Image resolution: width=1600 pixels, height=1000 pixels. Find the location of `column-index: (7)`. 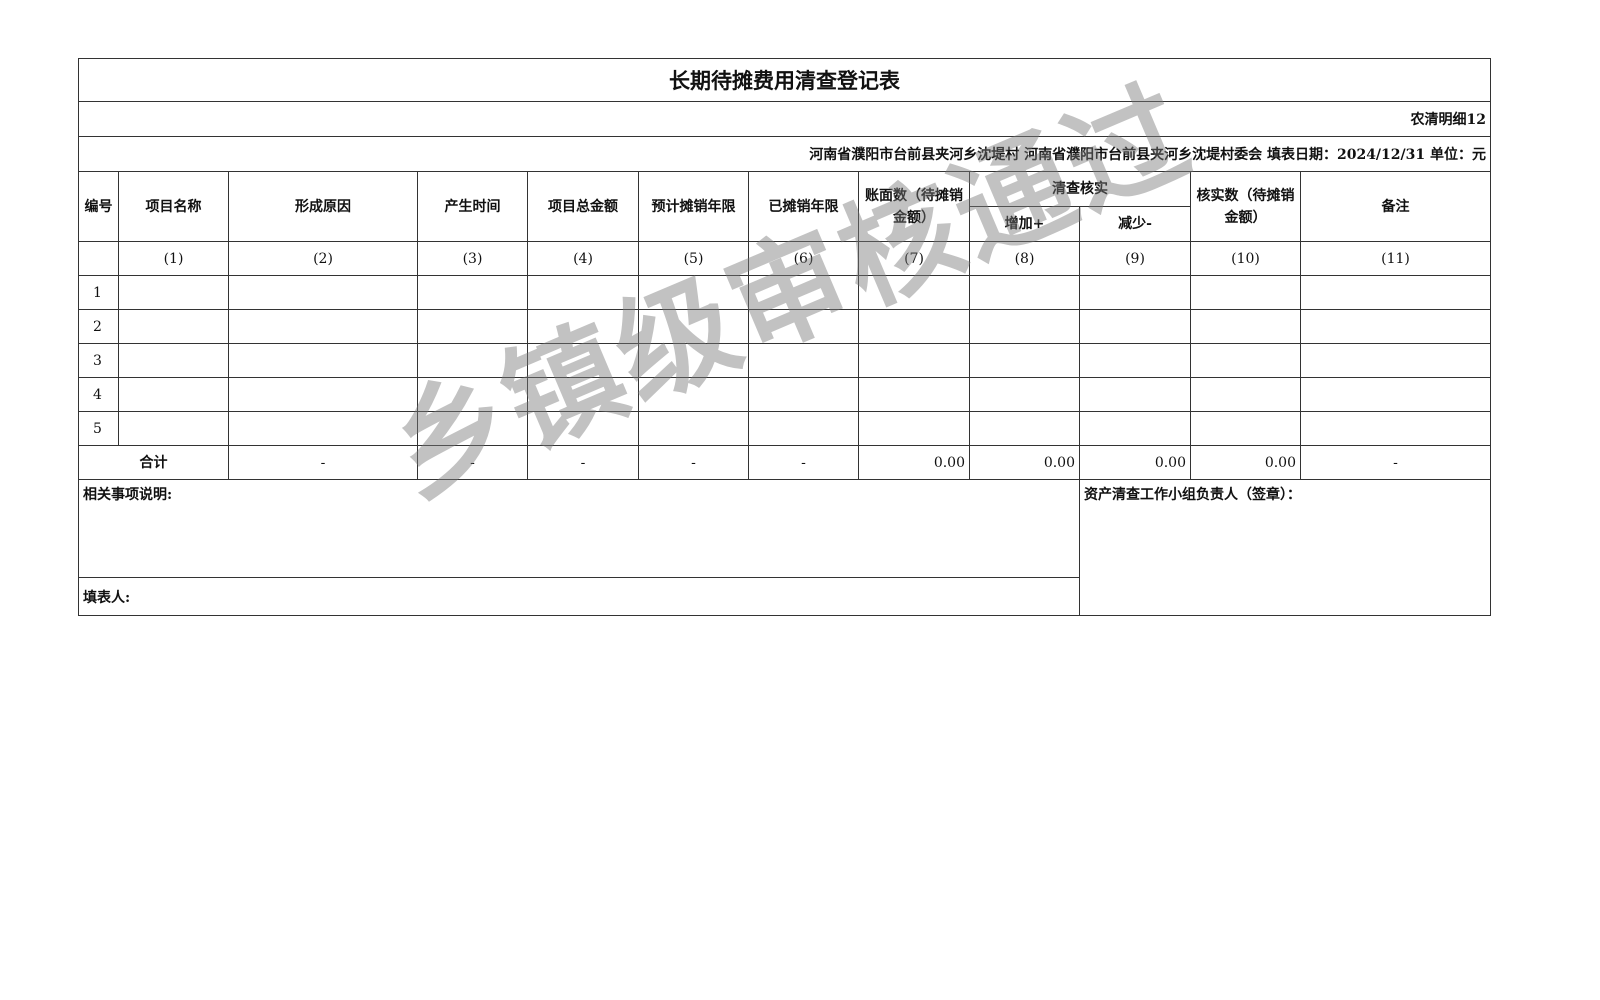

column-index: (7) is located at coordinates (914, 258).